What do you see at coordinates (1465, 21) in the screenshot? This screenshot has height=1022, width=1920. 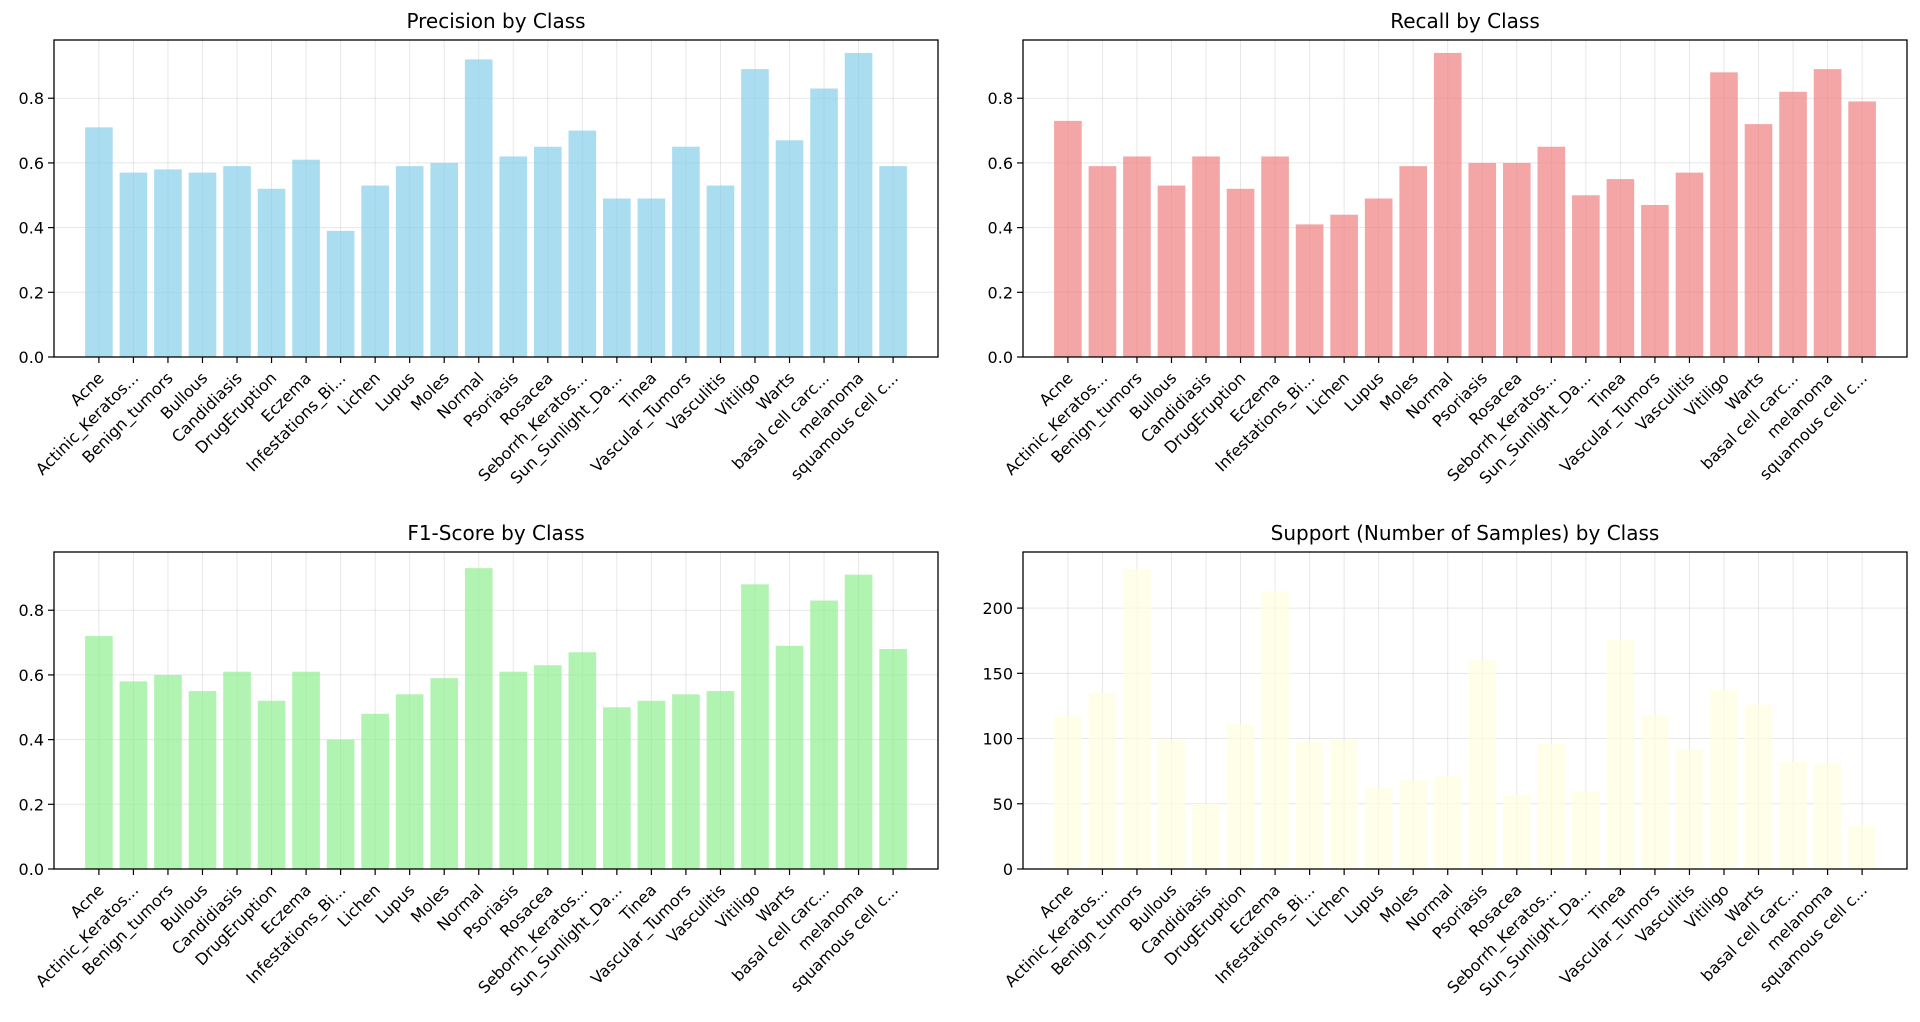 I see `chart-title: Recall by Class` at bounding box center [1465, 21].